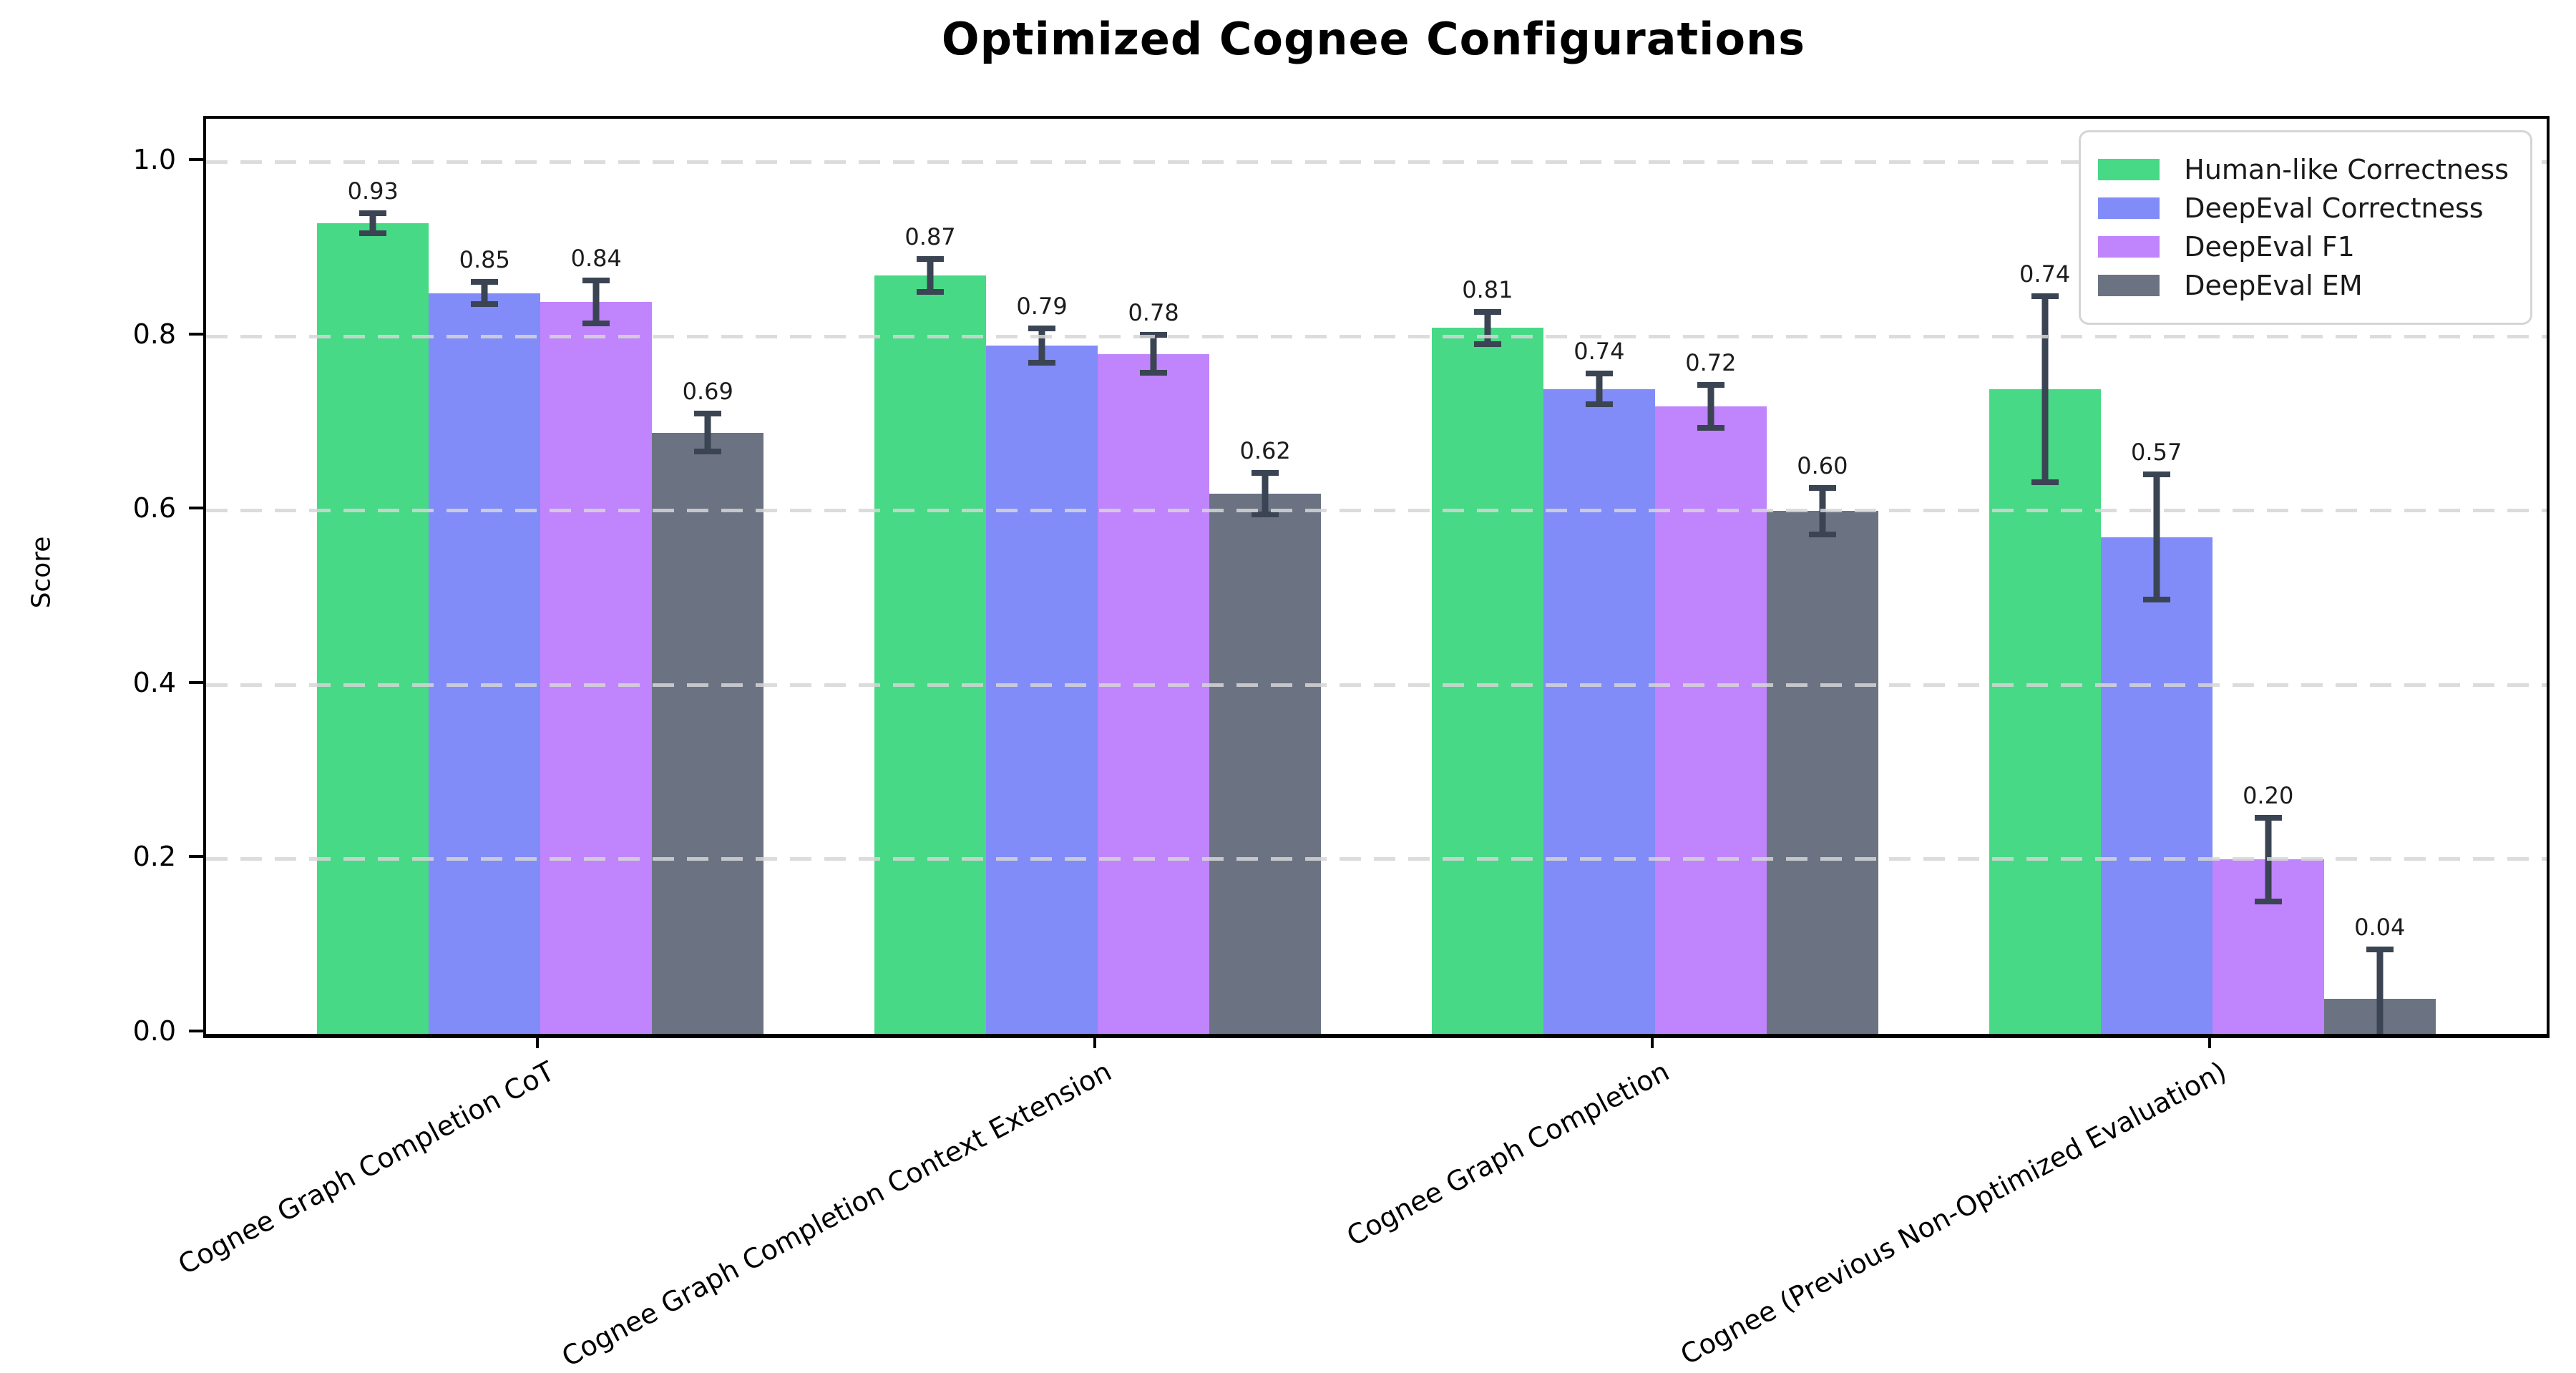 This screenshot has height=1373, width=2576. I want to click on bar-group-4: 0.74 0.57 0.20 0.04, so click(2212, 576).